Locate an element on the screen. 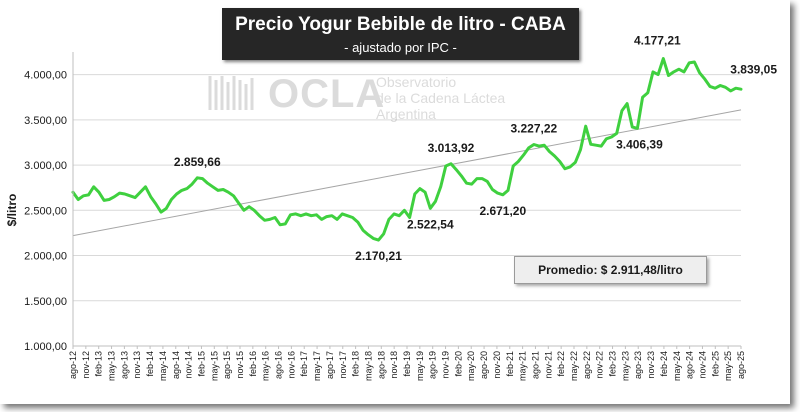  data-label: 2.859,66 is located at coordinates (197, 162).